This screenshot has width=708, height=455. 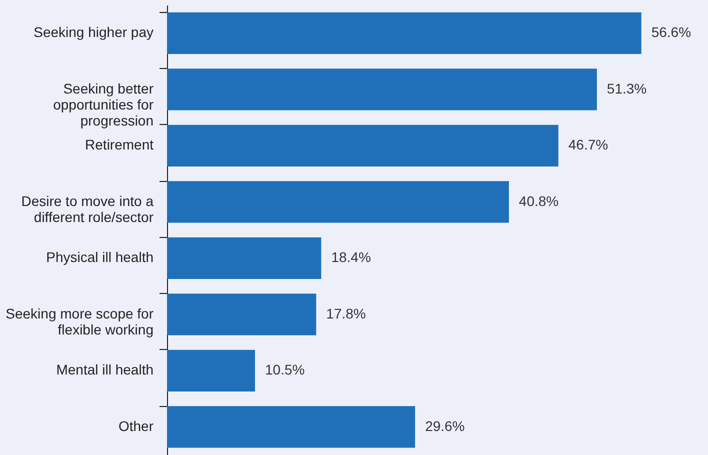 I want to click on y-tick-label: Other, so click(x=136, y=426).